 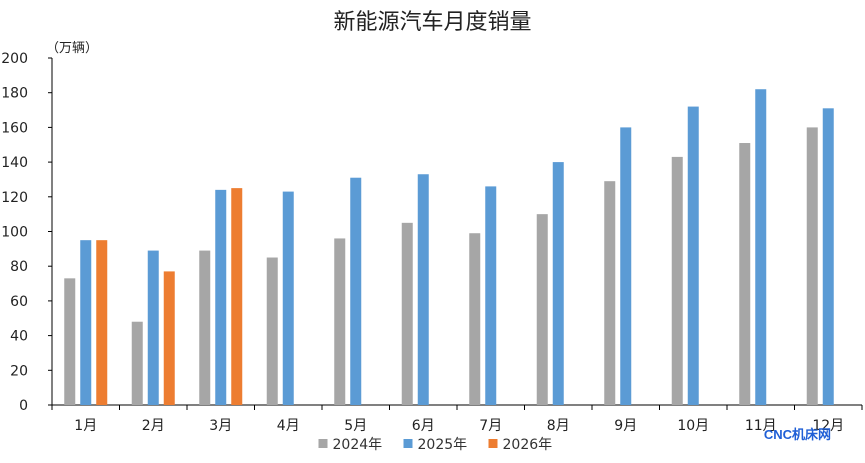 What do you see at coordinates (288, 298) in the screenshot?
I see `bar-2025年-4月` at bounding box center [288, 298].